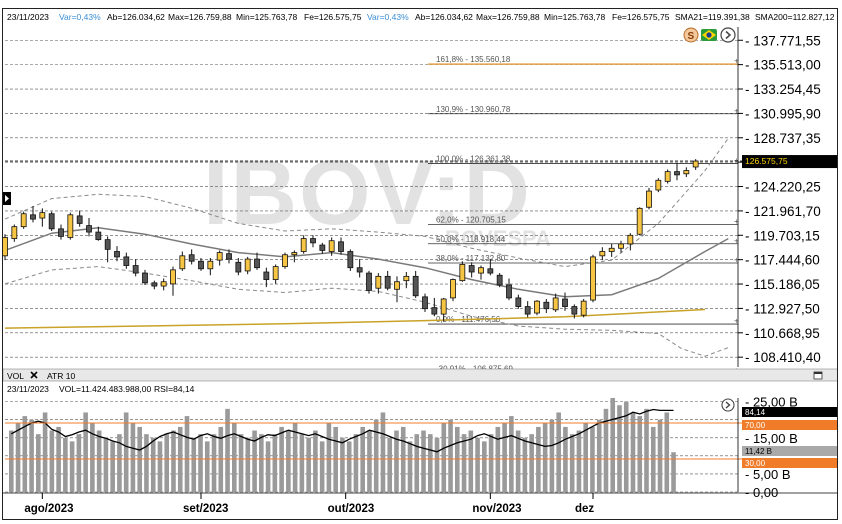 The image size is (842, 524). What do you see at coordinates (709, 35) in the screenshot?
I see `brazil-flag-icon` at bounding box center [709, 35].